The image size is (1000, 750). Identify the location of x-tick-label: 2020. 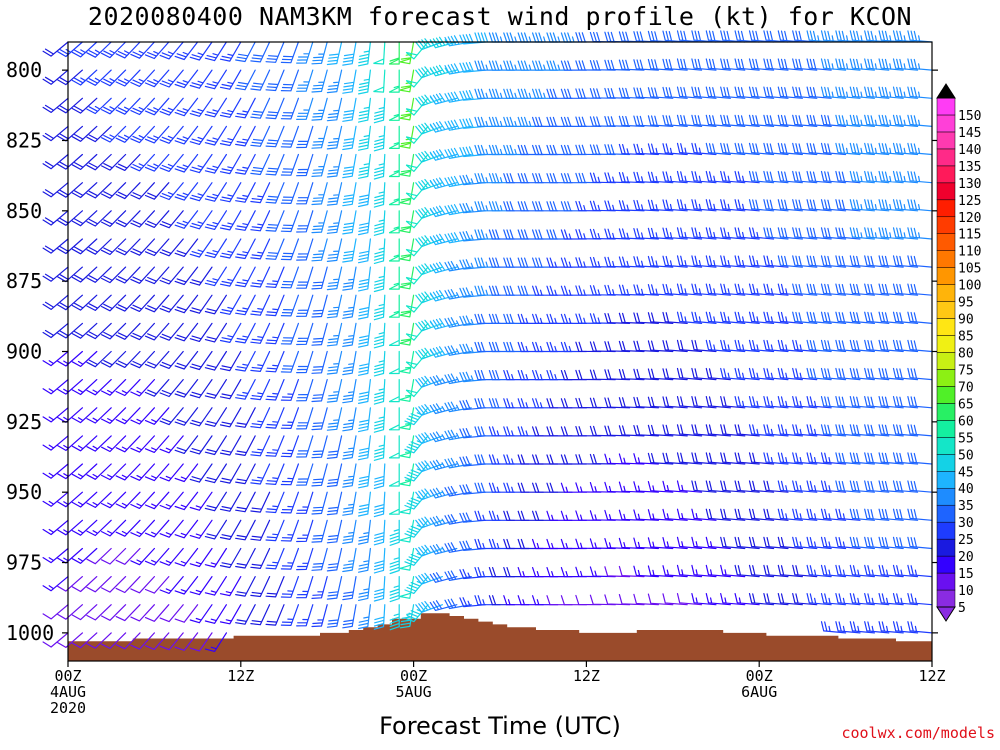
(68, 708).